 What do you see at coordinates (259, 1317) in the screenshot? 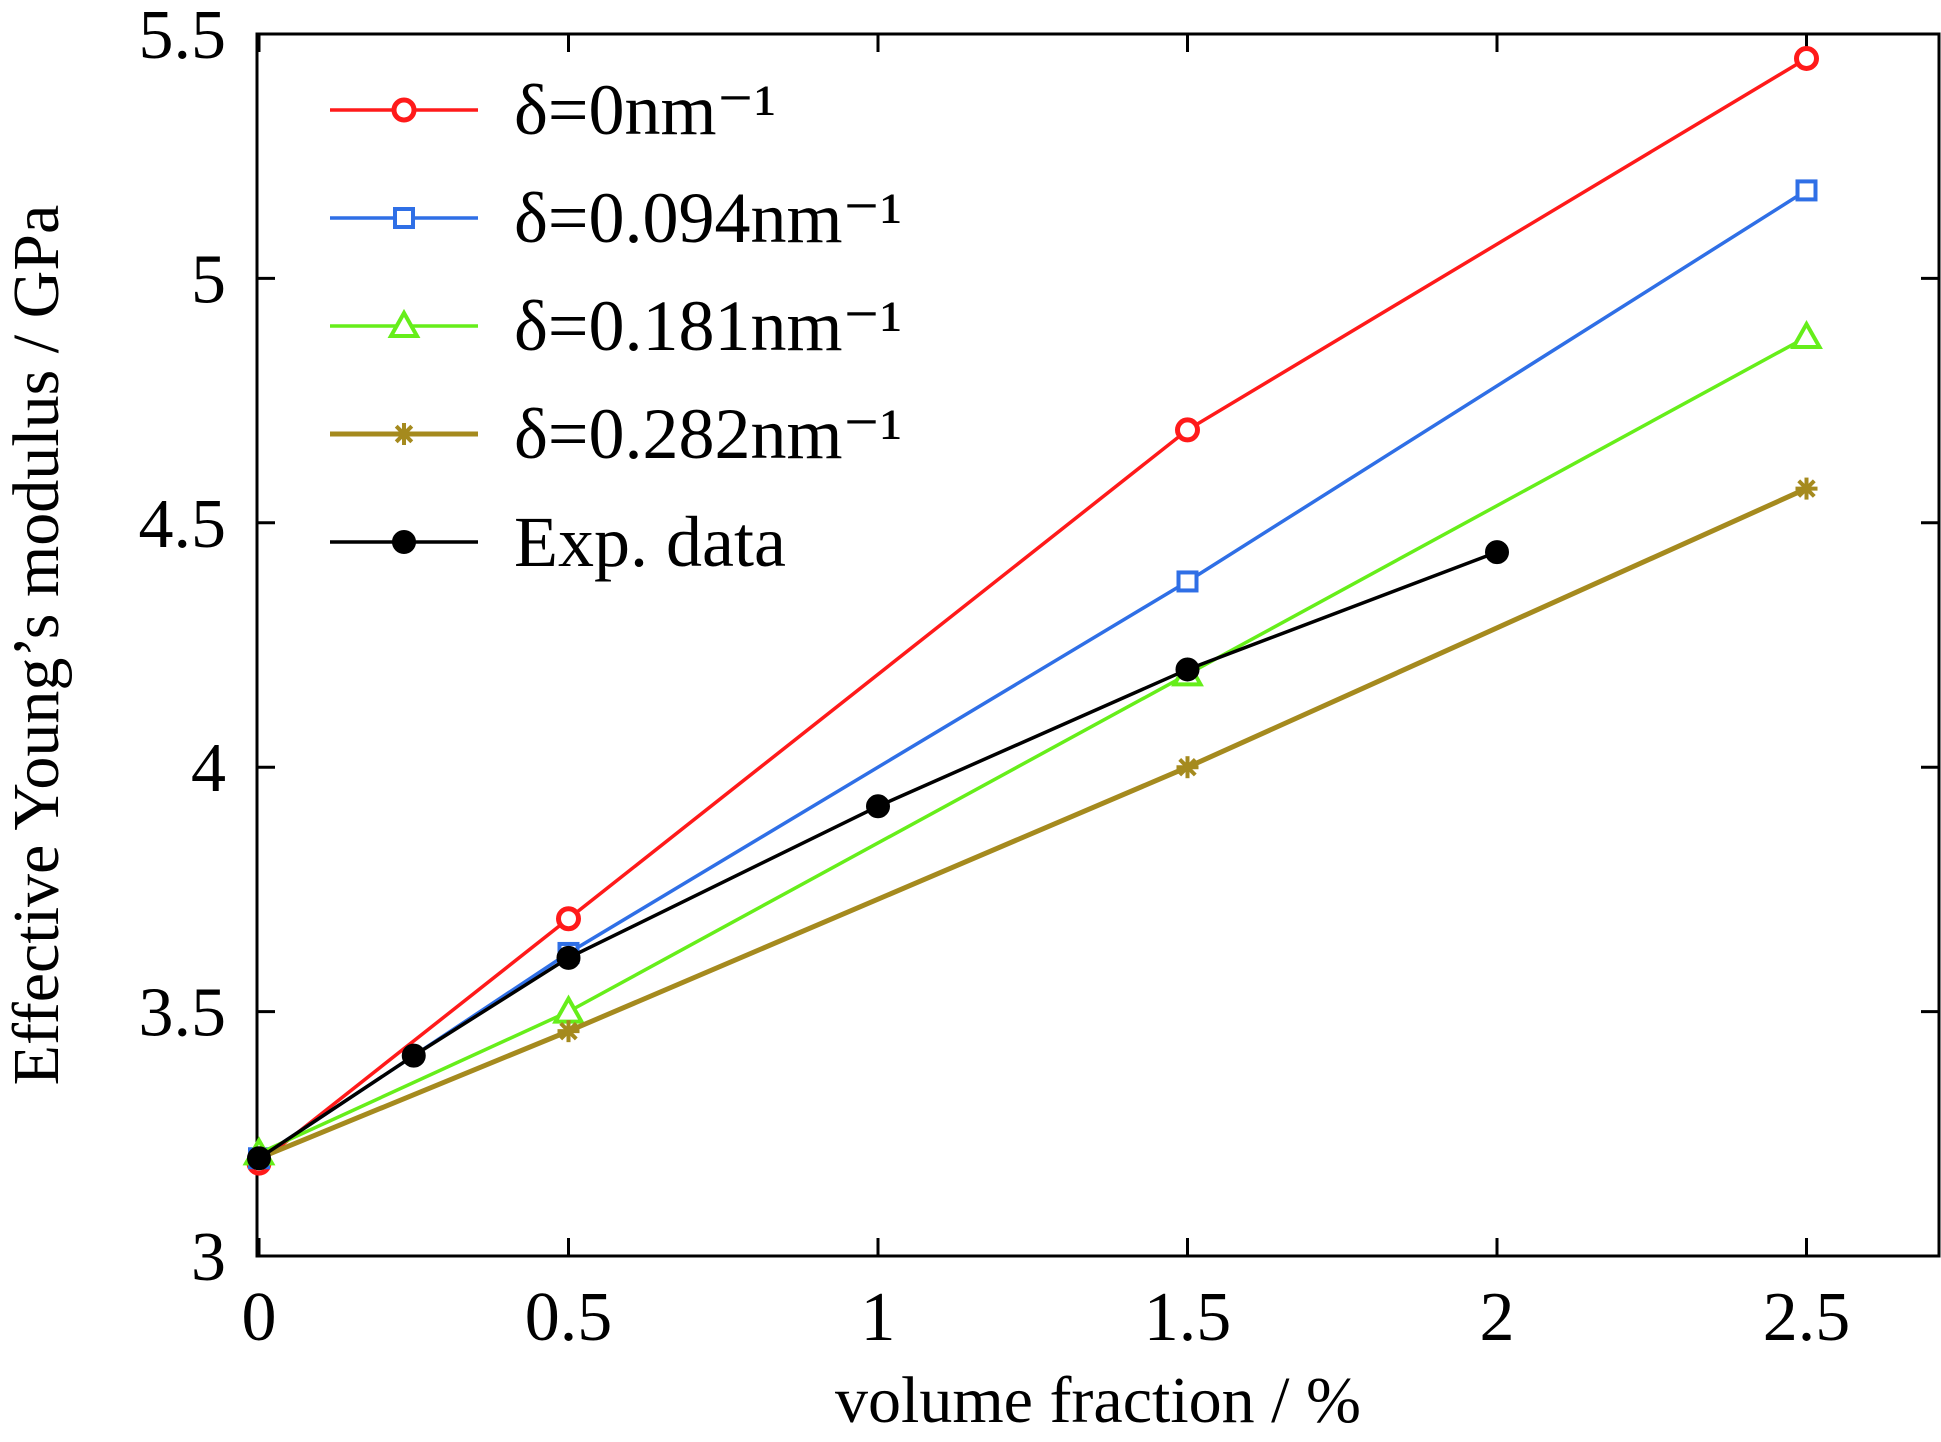
I see `x-tick-label: 0` at bounding box center [259, 1317].